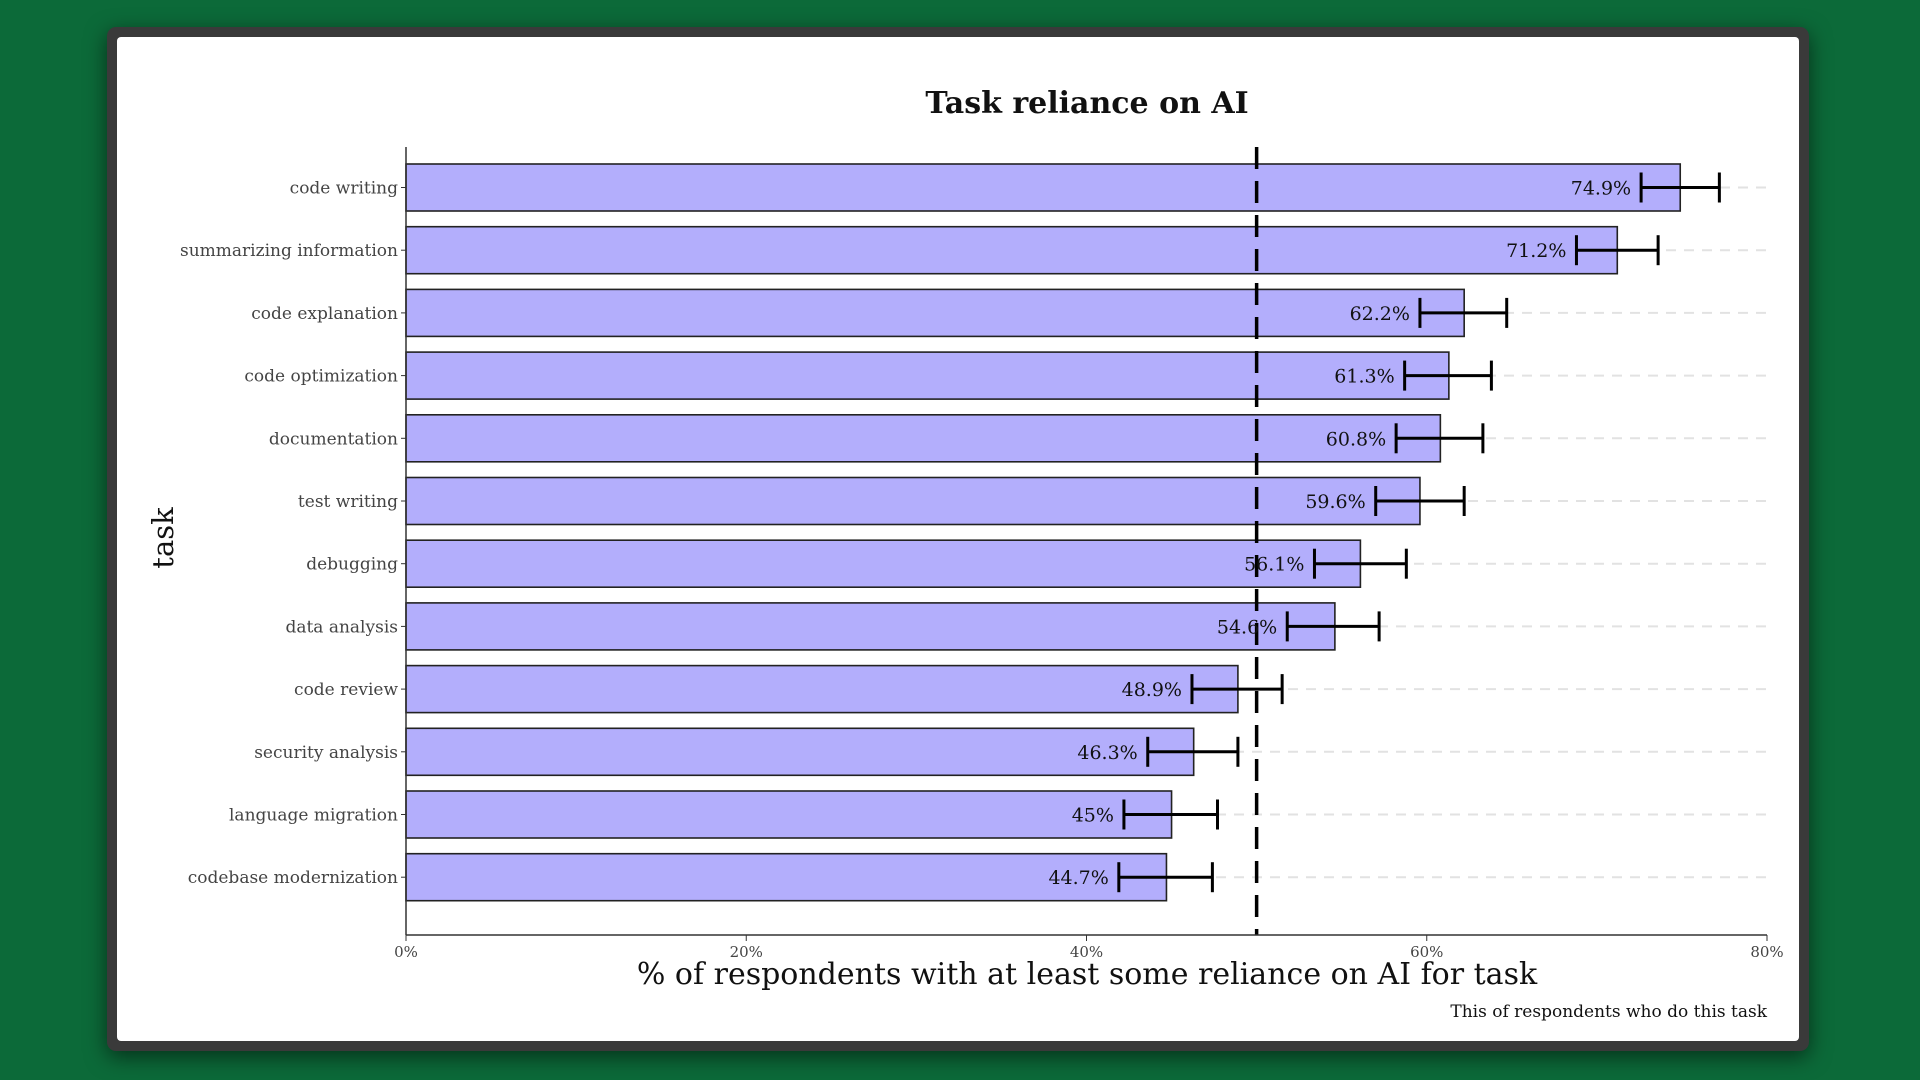 This screenshot has height=1080, width=1920. What do you see at coordinates (1608, 1012) in the screenshot?
I see `chart-caption: This of respondents who do this task` at bounding box center [1608, 1012].